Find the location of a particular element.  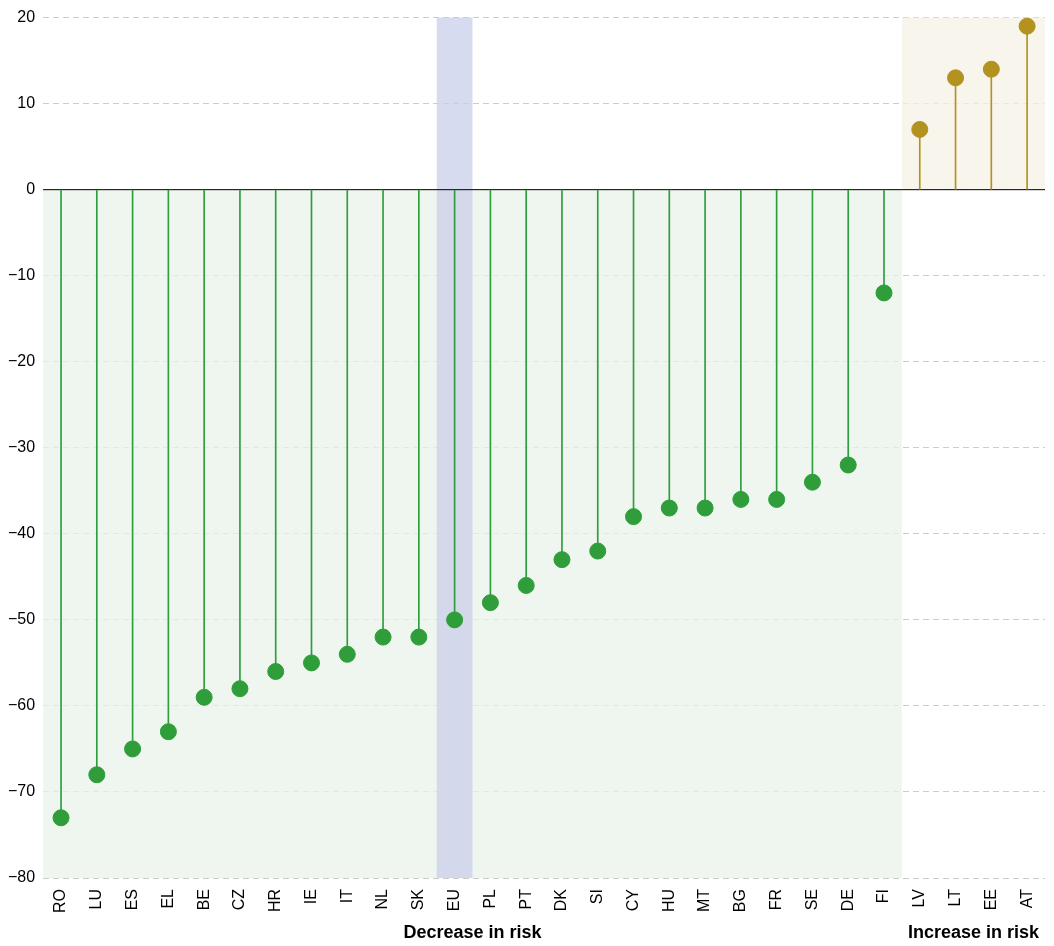

x-tick-label: AT is located at coordinates (1026, 898).